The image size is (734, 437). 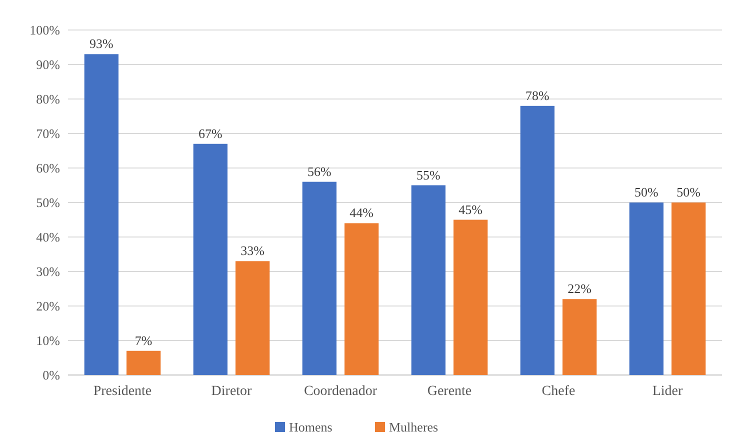 What do you see at coordinates (470, 209) in the screenshot?
I see `data-label: 45%` at bounding box center [470, 209].